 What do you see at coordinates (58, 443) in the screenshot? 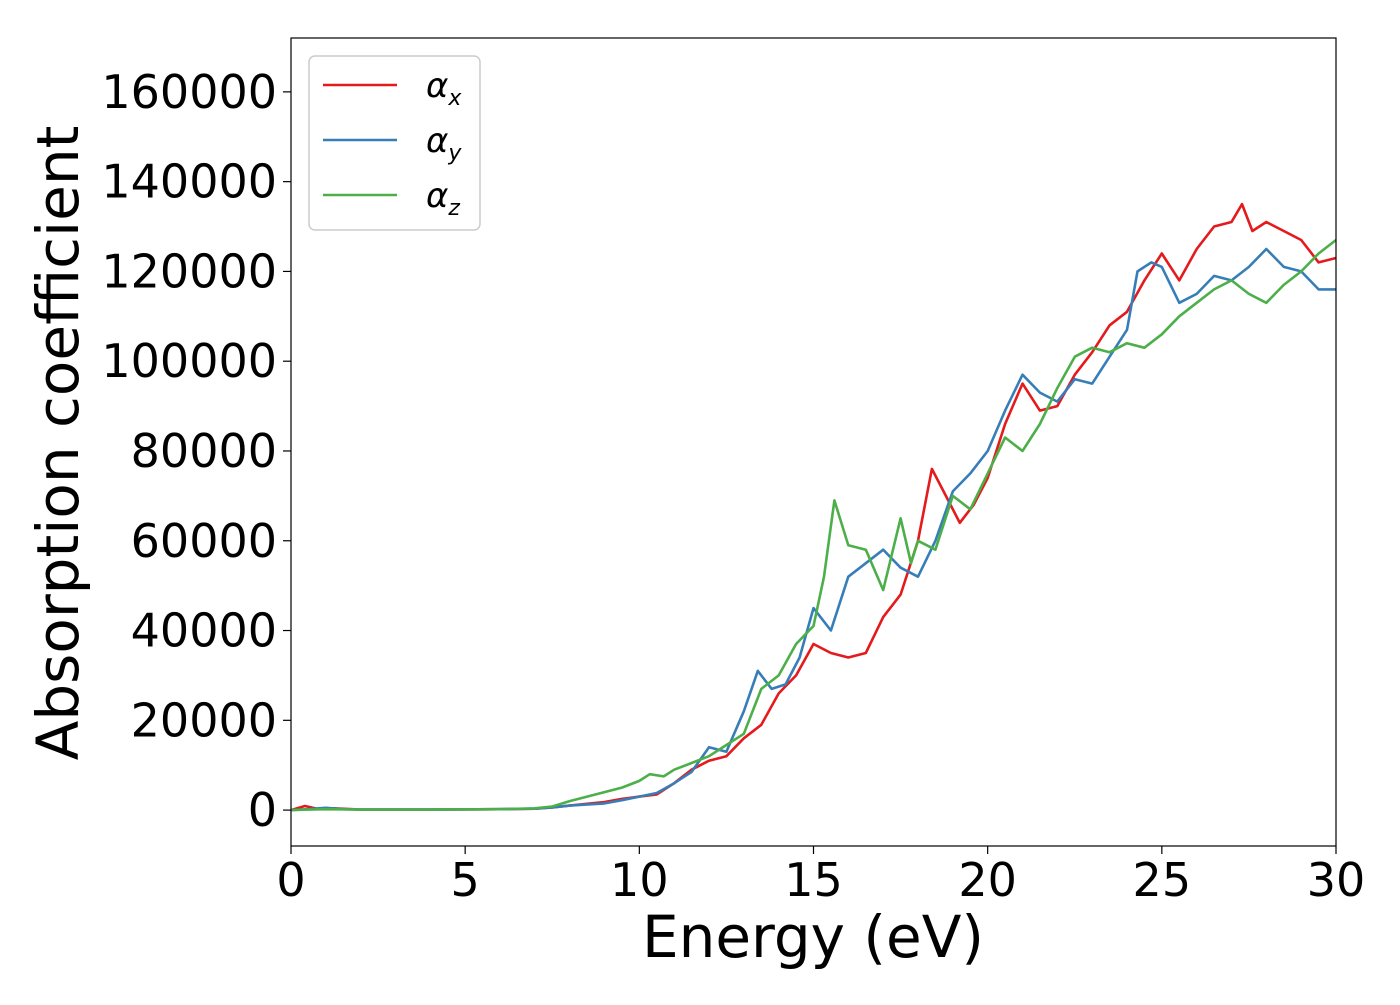
I see `y-axis-title: Absorption coefficient` at bounding box center [58, 443].